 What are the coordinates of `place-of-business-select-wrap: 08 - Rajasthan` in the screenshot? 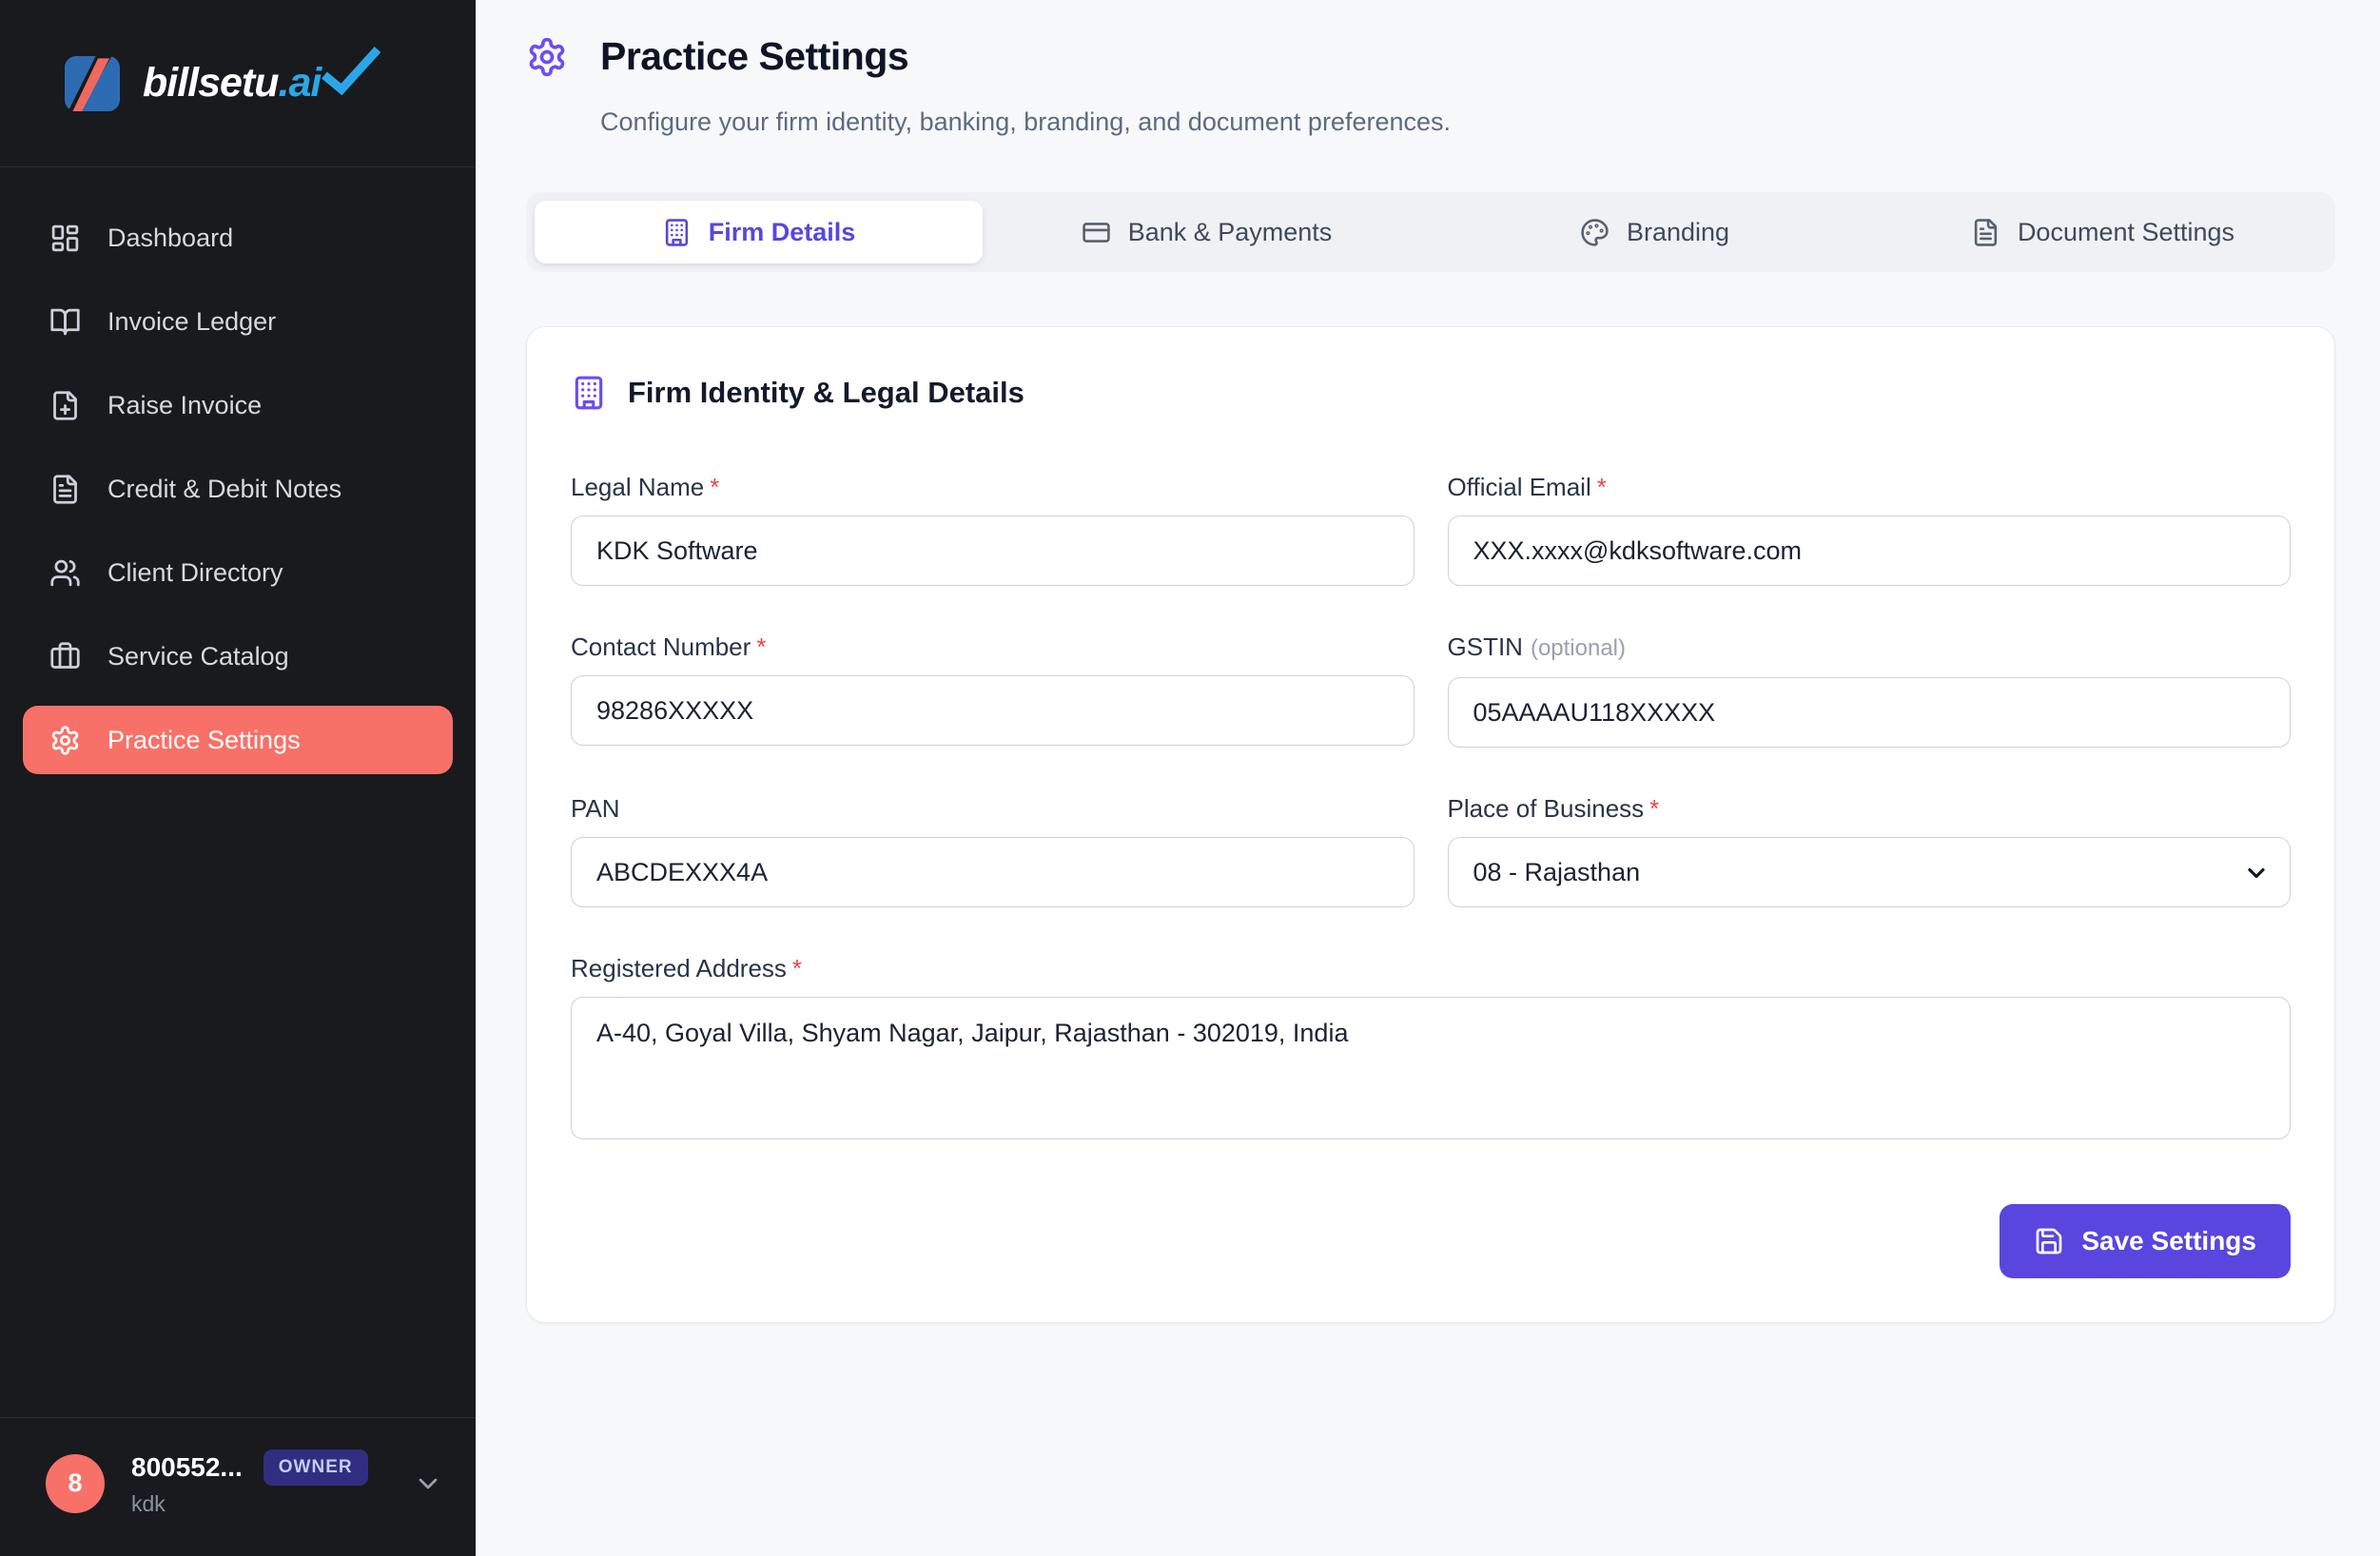 It's located at (1869, 872).